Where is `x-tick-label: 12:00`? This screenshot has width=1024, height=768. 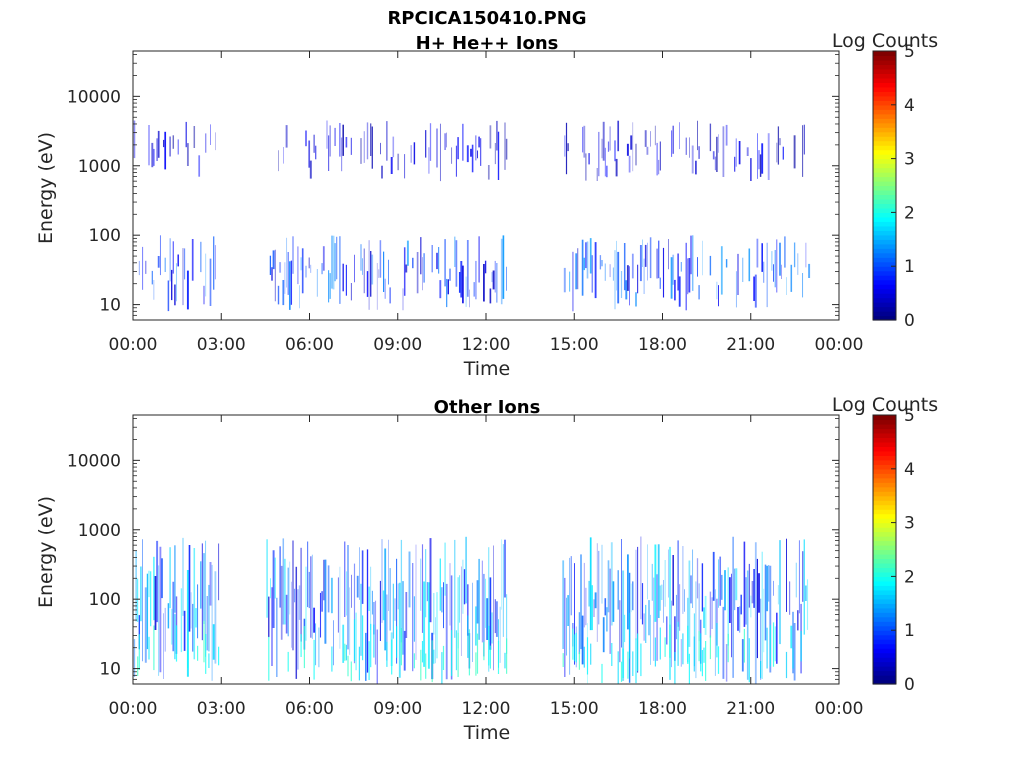 x-tick-label: 12:00 is located at coordinates (486, 345).